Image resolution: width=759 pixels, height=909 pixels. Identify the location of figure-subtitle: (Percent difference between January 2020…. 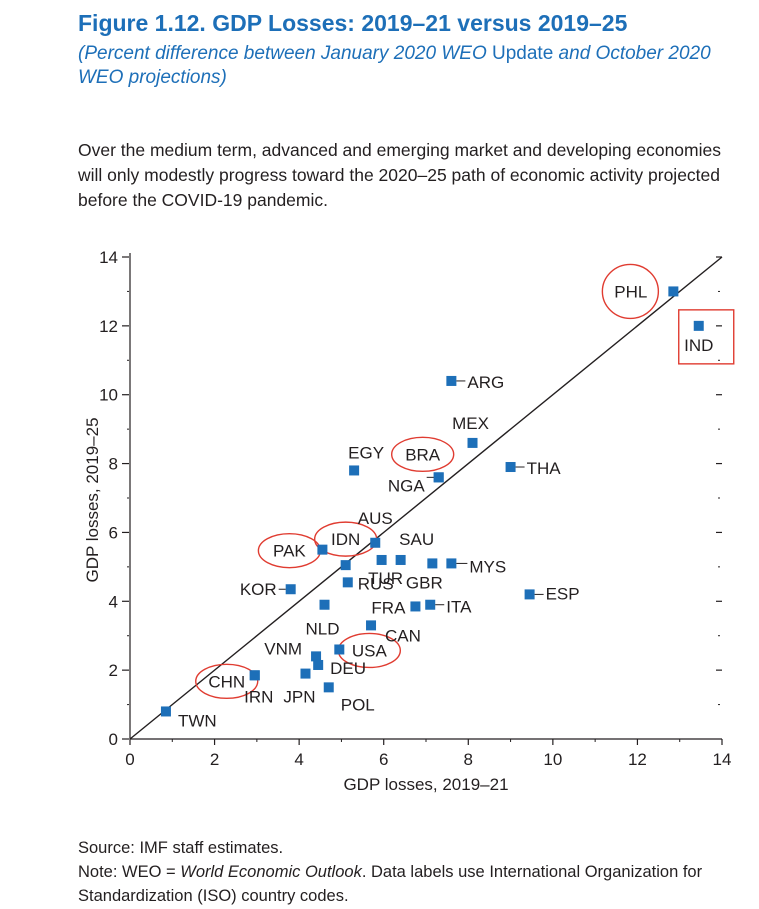
(408, 66).